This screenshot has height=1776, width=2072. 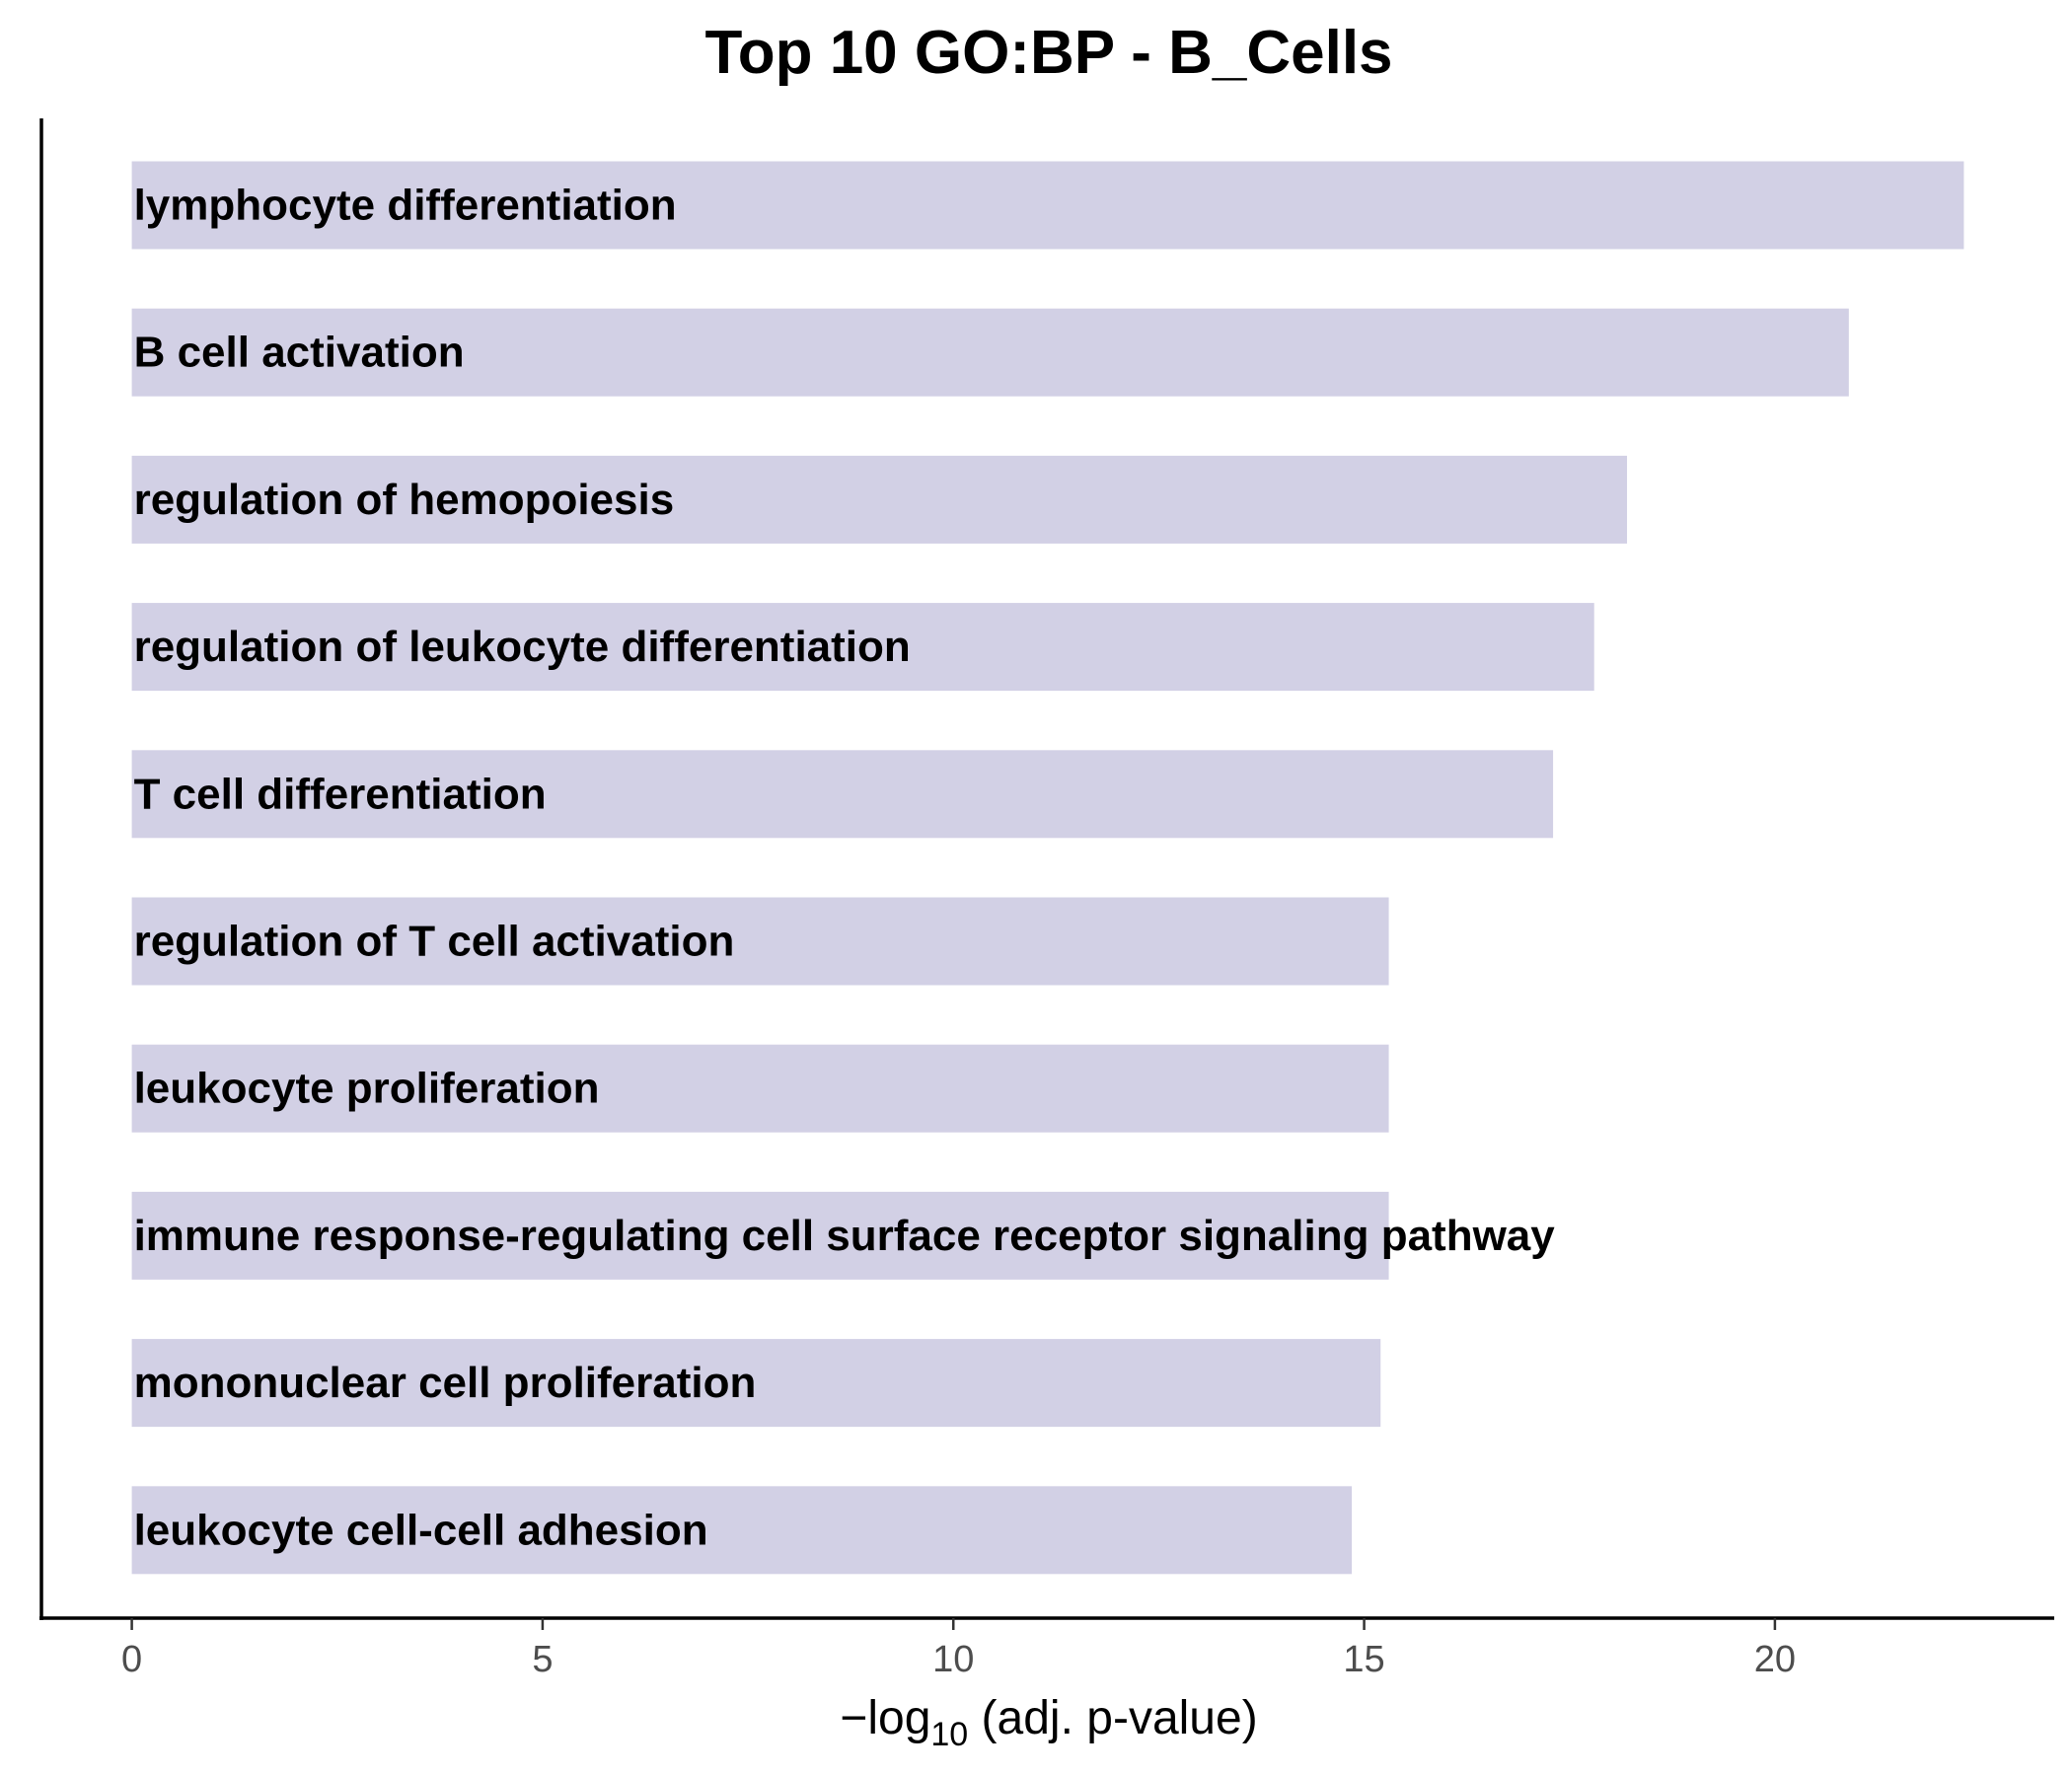 I want to click on x-axis-label-prefix: −log, so click(x=885, y=1718).